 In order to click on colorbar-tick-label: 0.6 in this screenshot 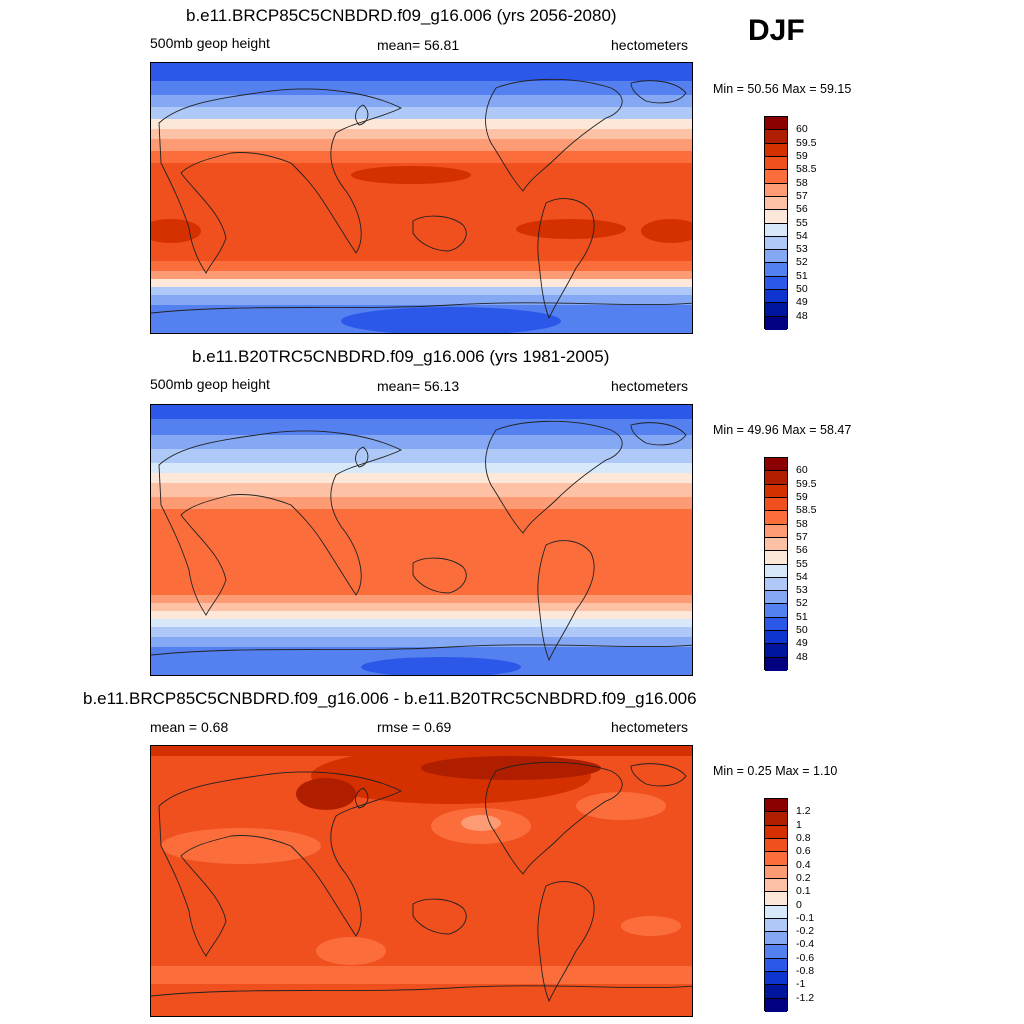, I will do `click(803, 851)`.